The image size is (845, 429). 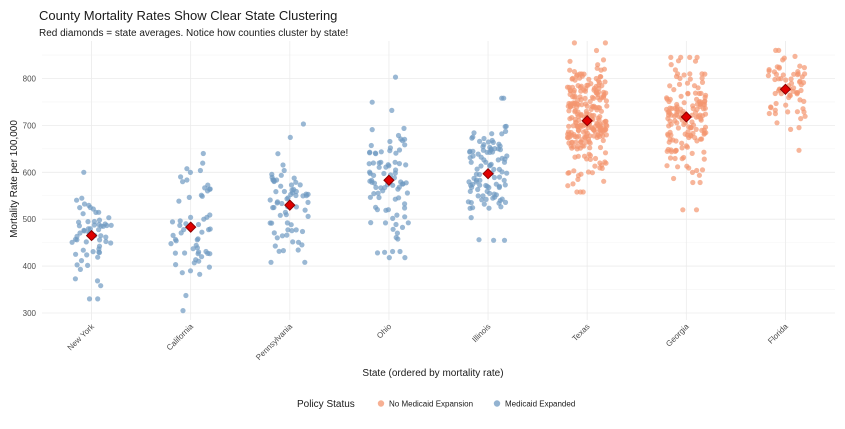 What do you see at coordinates (30, 196) in the screenshot?
I see `y-axis-ticks: 300 400 500 600 700 800` at bounding box center [30, 196].